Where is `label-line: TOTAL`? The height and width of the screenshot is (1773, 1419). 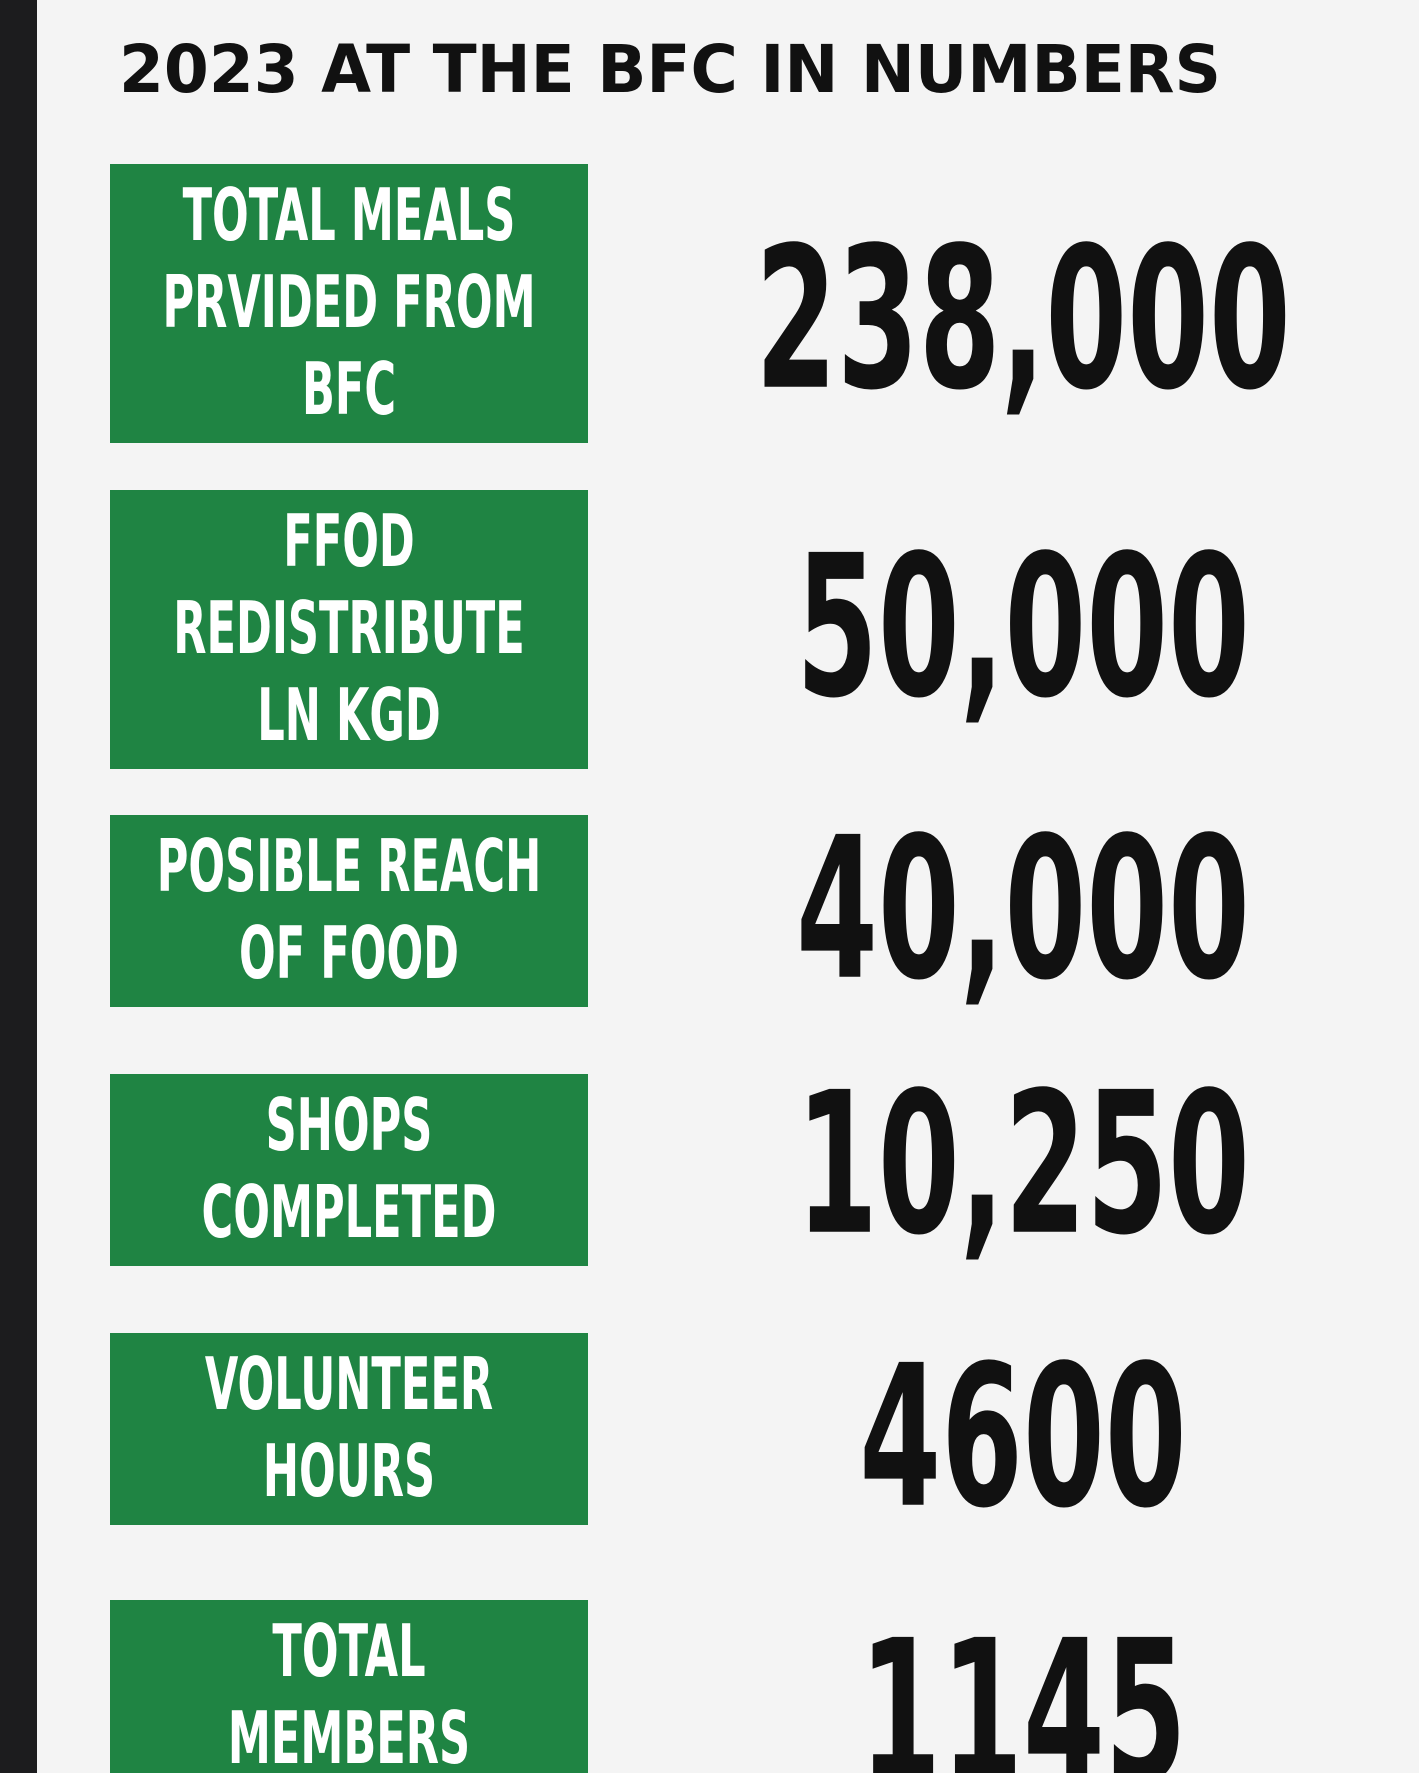 label-line: TOTAL is located at coordinates (348, 1653).